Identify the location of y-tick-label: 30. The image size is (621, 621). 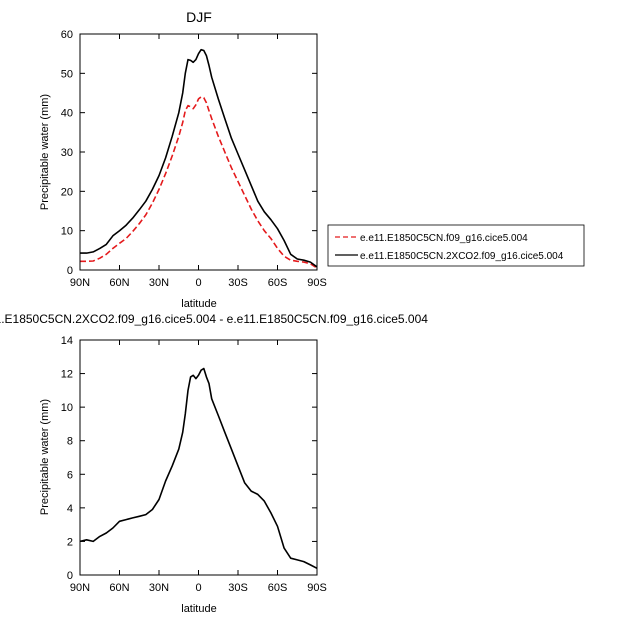
(67, 153).